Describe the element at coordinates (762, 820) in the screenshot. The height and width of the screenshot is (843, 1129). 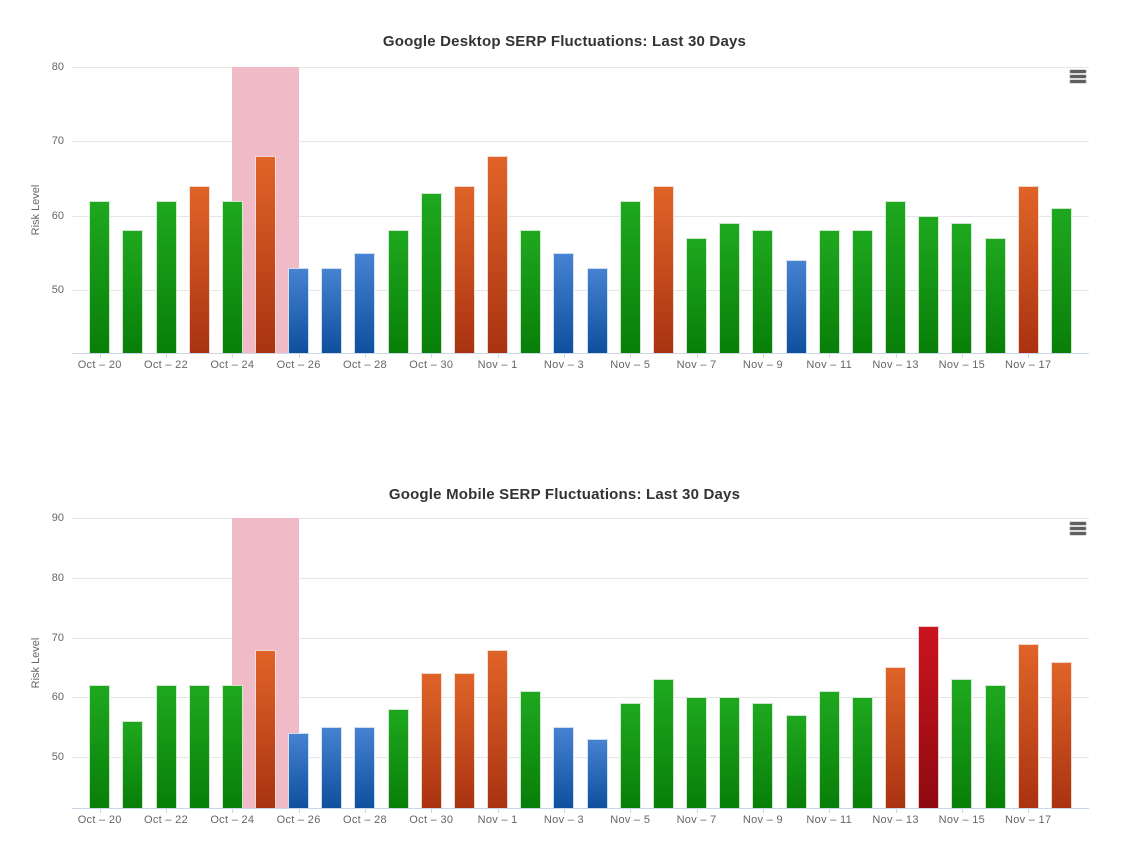
I see `x-axis-tick-label: Nov – 9` at that location.